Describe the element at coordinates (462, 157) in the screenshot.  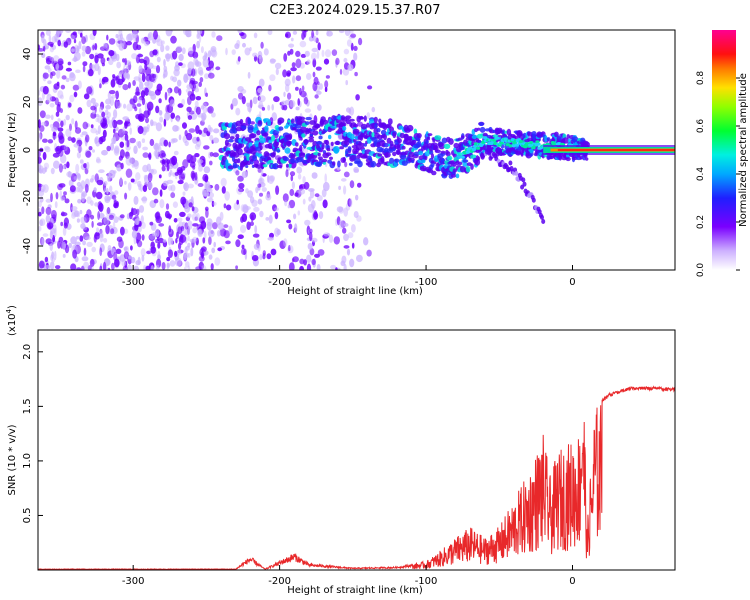
I see `spectrogram-core-blob` at that location.